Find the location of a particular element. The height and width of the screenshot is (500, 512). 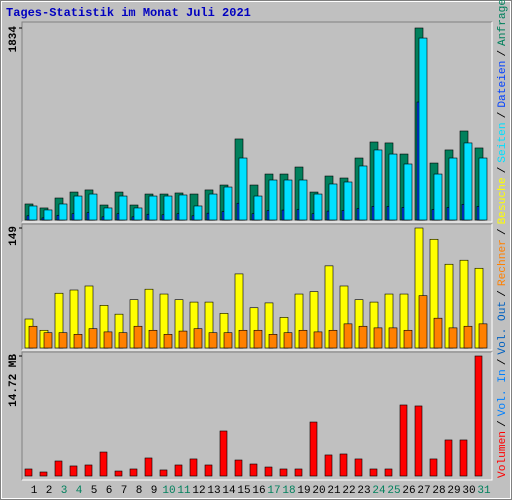

x-tick-label: 19 is located at coordinates (303, 491).